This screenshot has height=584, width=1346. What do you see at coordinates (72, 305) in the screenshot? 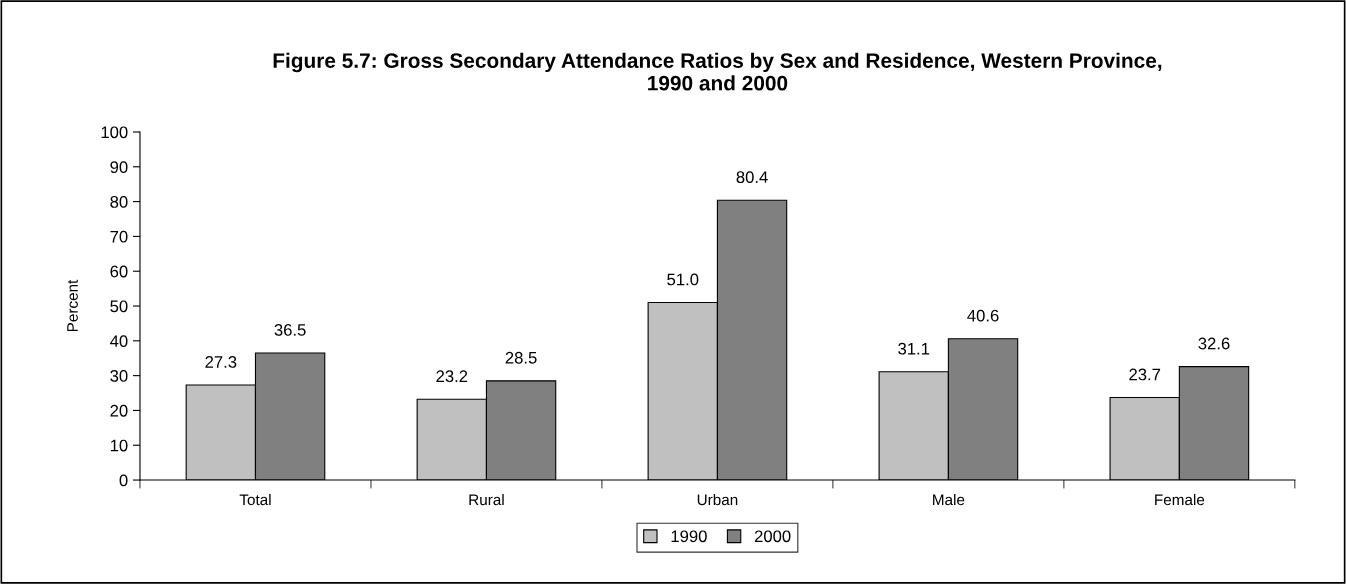
I see `y-axis-title: Percent` at bounding box center [72, 305].